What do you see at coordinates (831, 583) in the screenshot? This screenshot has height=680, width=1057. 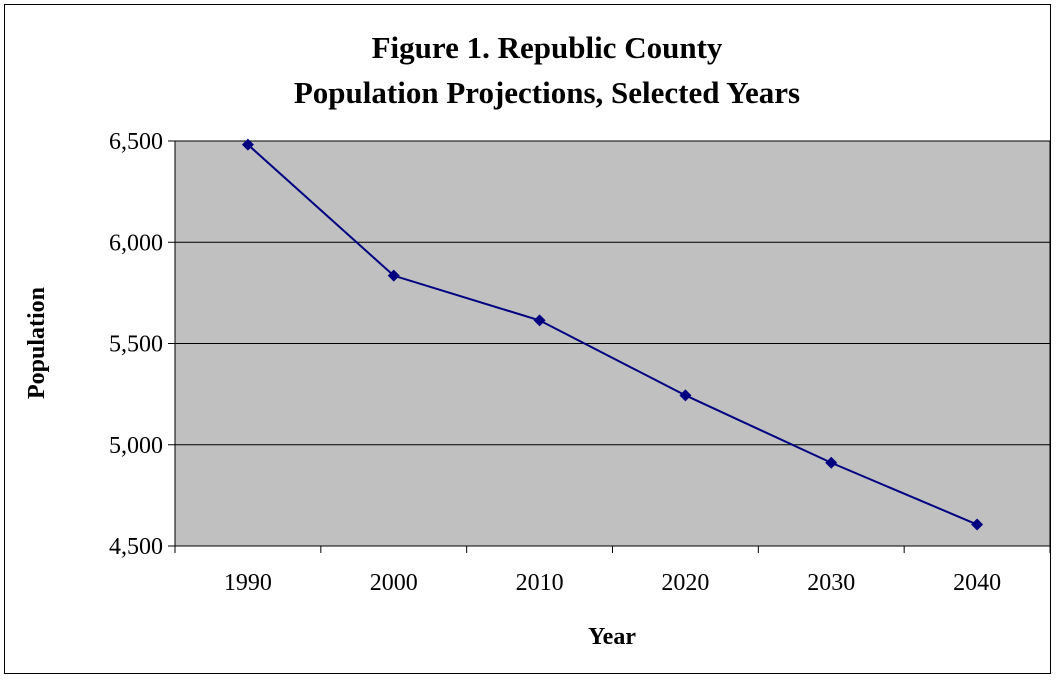 I see `x-tick-label: 2030` at bounding box center [831, 583].